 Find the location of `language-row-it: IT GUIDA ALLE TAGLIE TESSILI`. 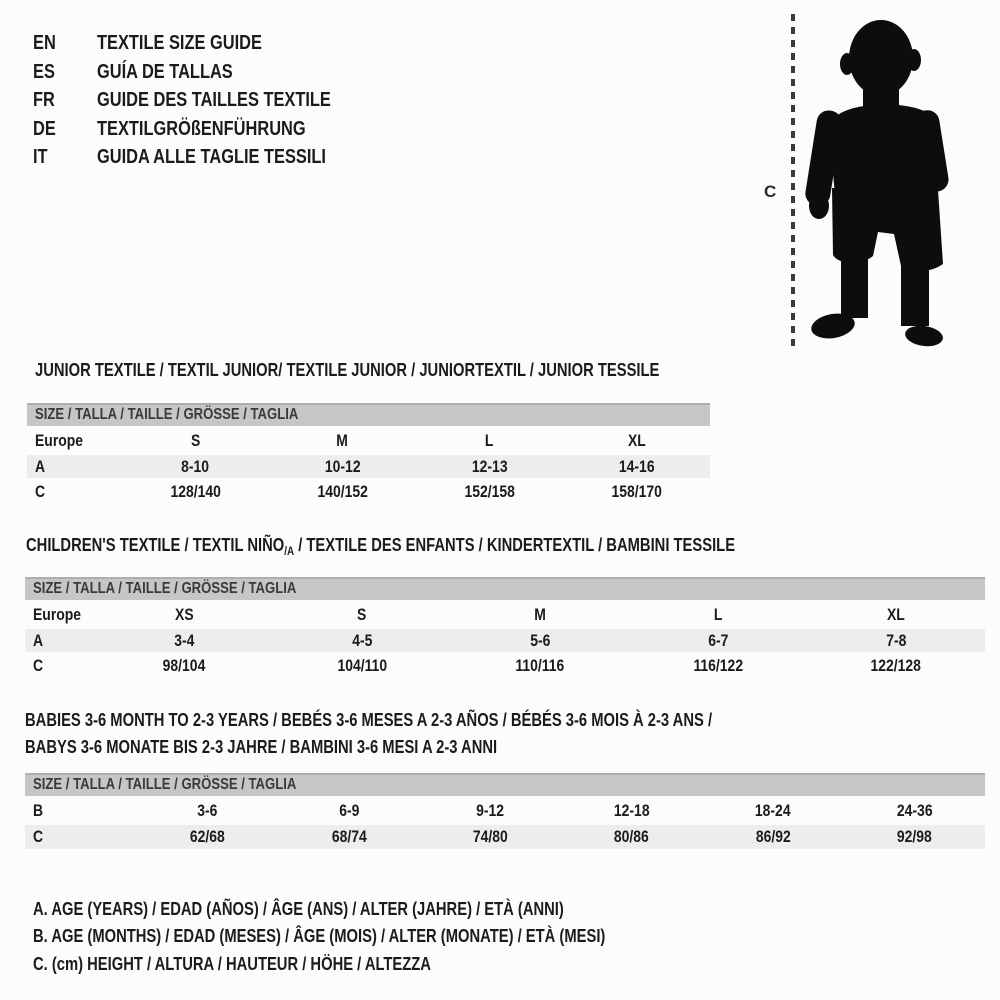

language-row-it: IT GUIDA ALLE TAGLIE TESSILI is located at coordinates (207, 157).